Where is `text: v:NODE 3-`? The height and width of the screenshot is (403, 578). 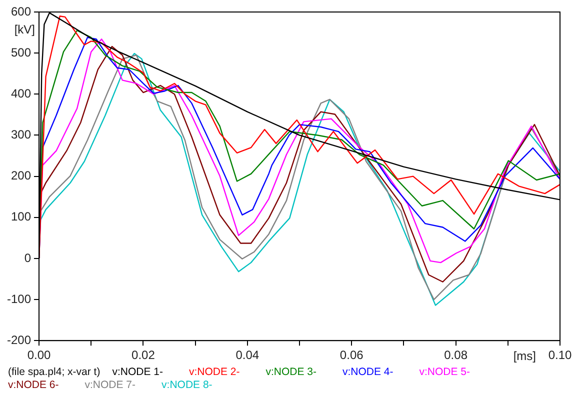 text: v:NODE 3- is located at coordinates (291, 372).